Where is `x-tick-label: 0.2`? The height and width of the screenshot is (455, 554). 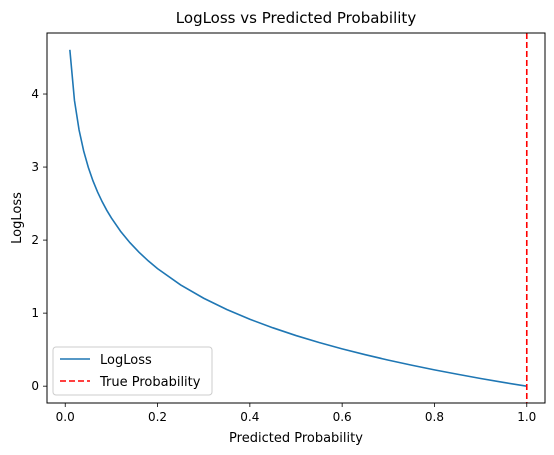 x-tick-label: 0.2 is located at coordinates (157, 417).